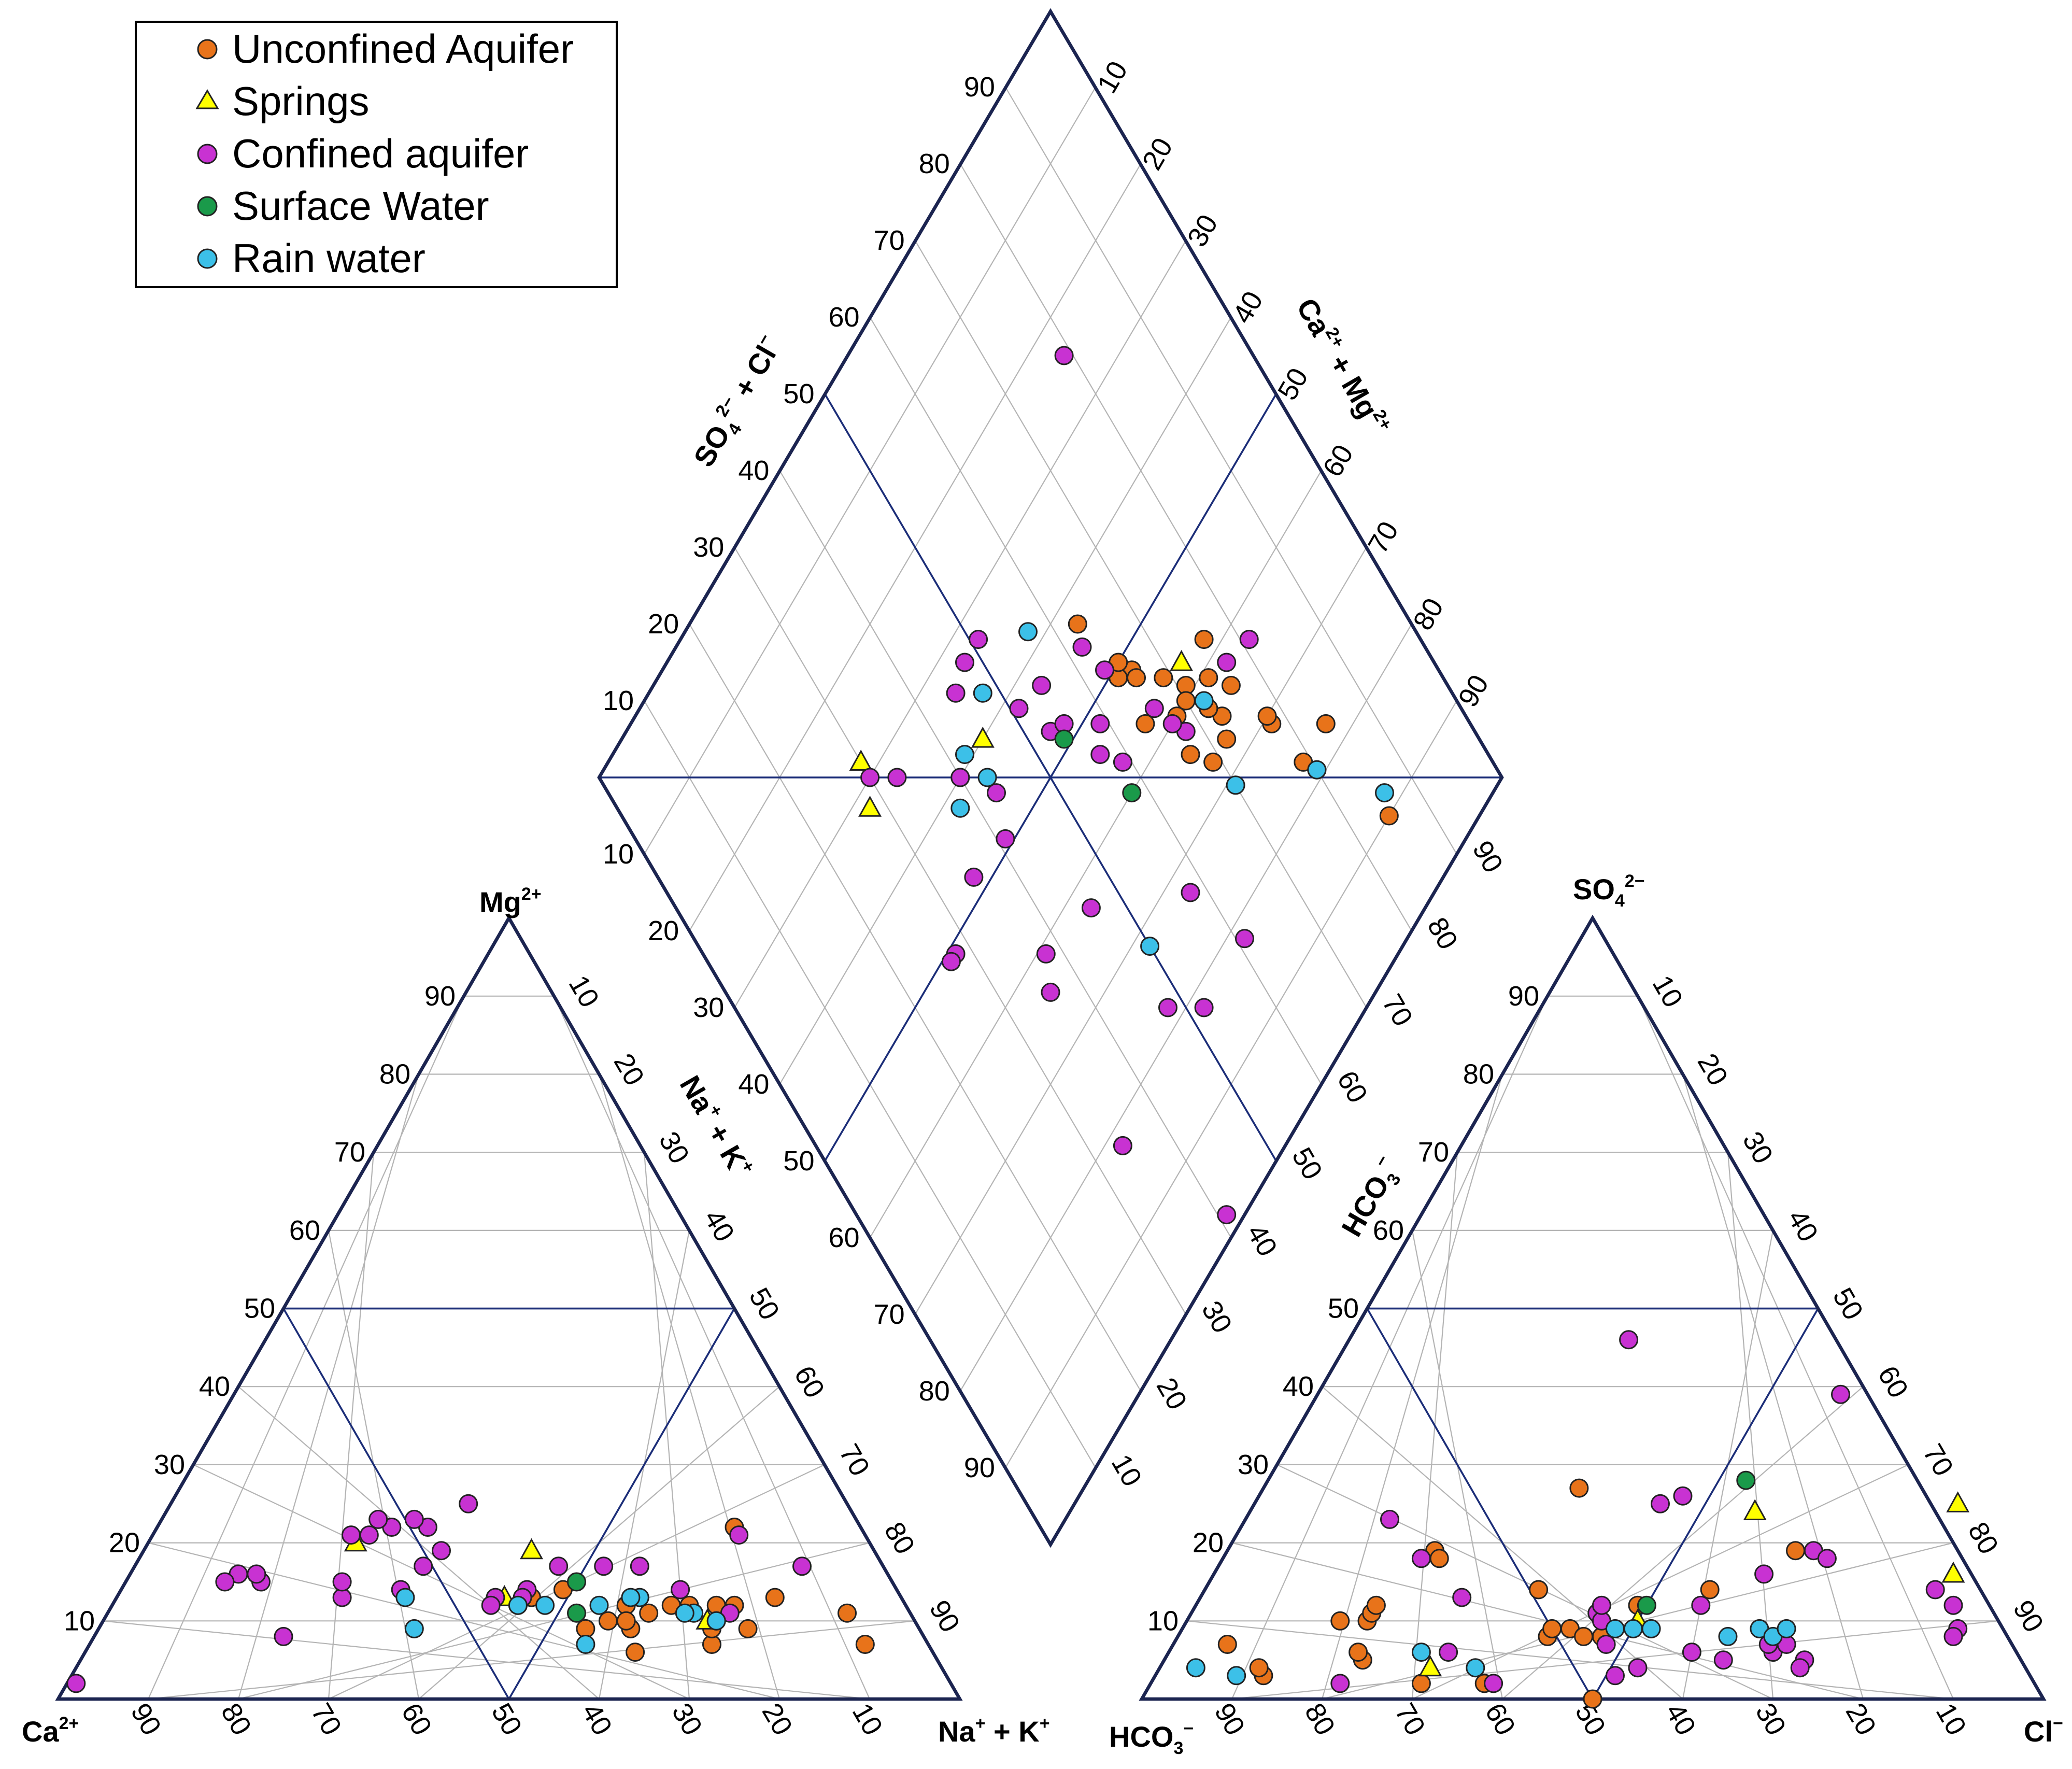 This screenshot has height=1769, width=2072. What do you see at coordinates (708, 548) in the screenshot?
I see `diamond-tick-upper-left: 30` at bounding box center [708, 548].